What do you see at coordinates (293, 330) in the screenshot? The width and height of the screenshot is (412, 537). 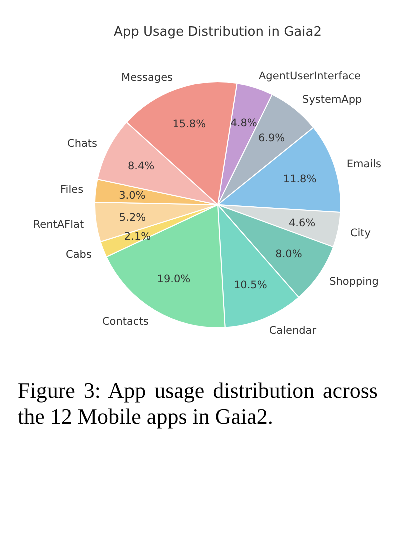 I see `slice-label: Calendar` at bounding box center [293, 330].